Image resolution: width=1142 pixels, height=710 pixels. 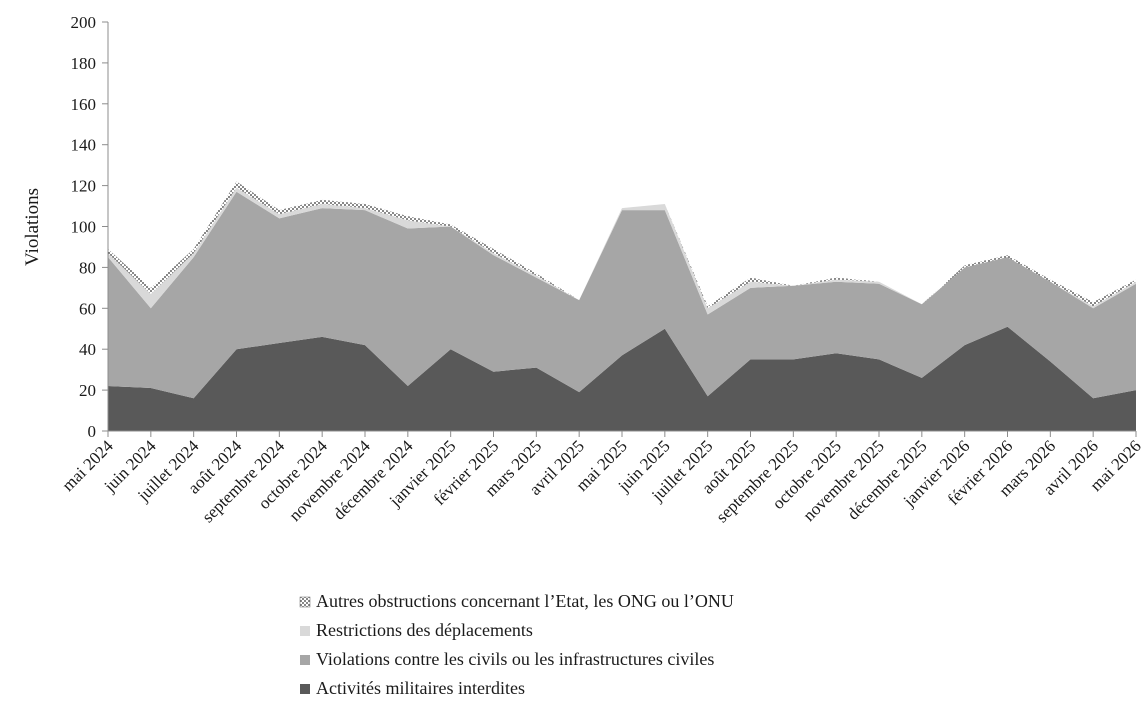 What do you see at coordinates (84, 63) in the screenshot?
I see `y-tick-label: 180` at bounding box center [84, 63].